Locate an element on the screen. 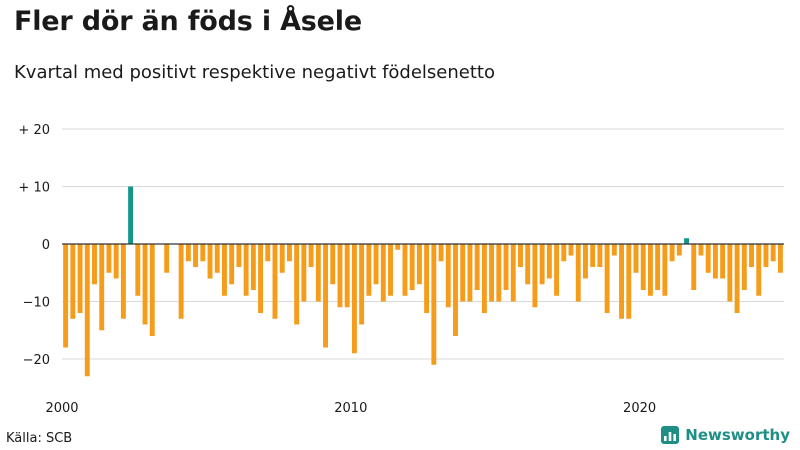  y-tick-label: 0 is located at coordinates (46, 245).